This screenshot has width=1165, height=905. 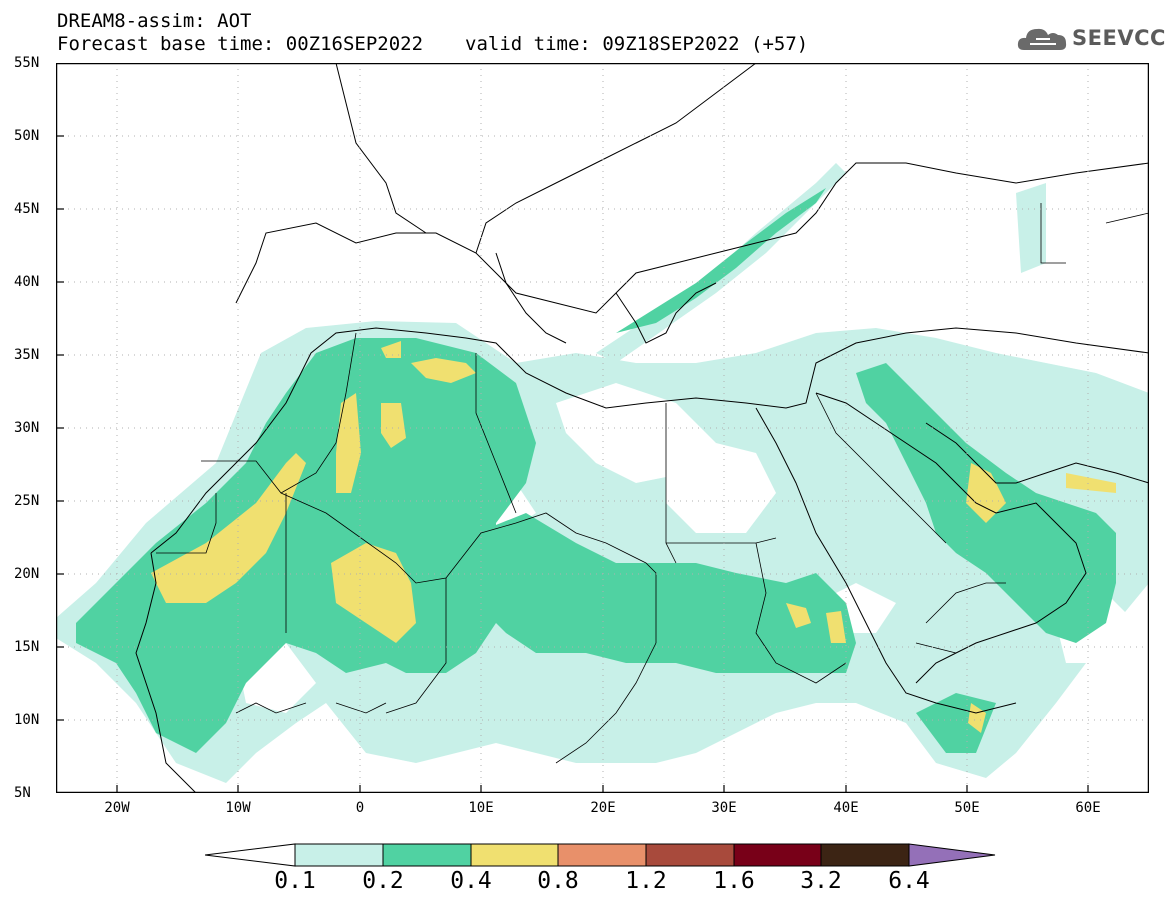 What do you see at coordinates (952, 855) in the screenshot?
I see `colorbar-arrow-high` at bounding box center [952, 855].